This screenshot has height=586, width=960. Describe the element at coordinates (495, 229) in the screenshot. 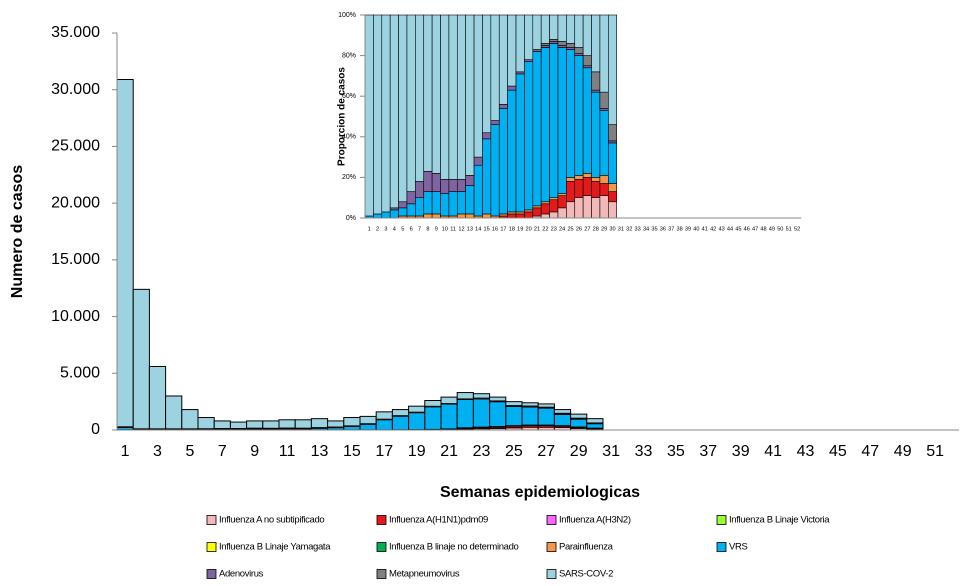

I see `x-tick-label: 16` at that location.